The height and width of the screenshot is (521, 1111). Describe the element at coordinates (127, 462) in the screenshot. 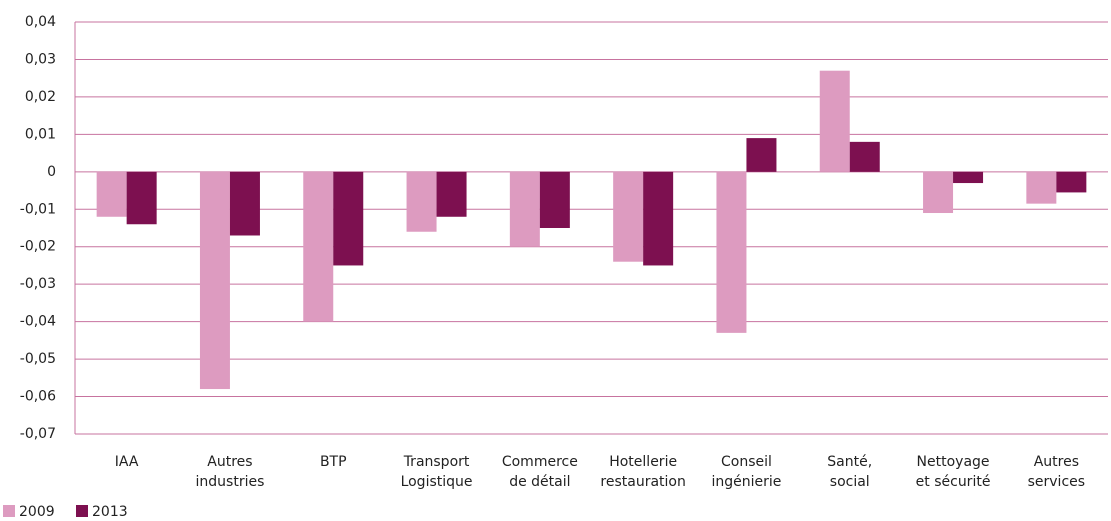

I see `x-tick-label: IAA` at that location.